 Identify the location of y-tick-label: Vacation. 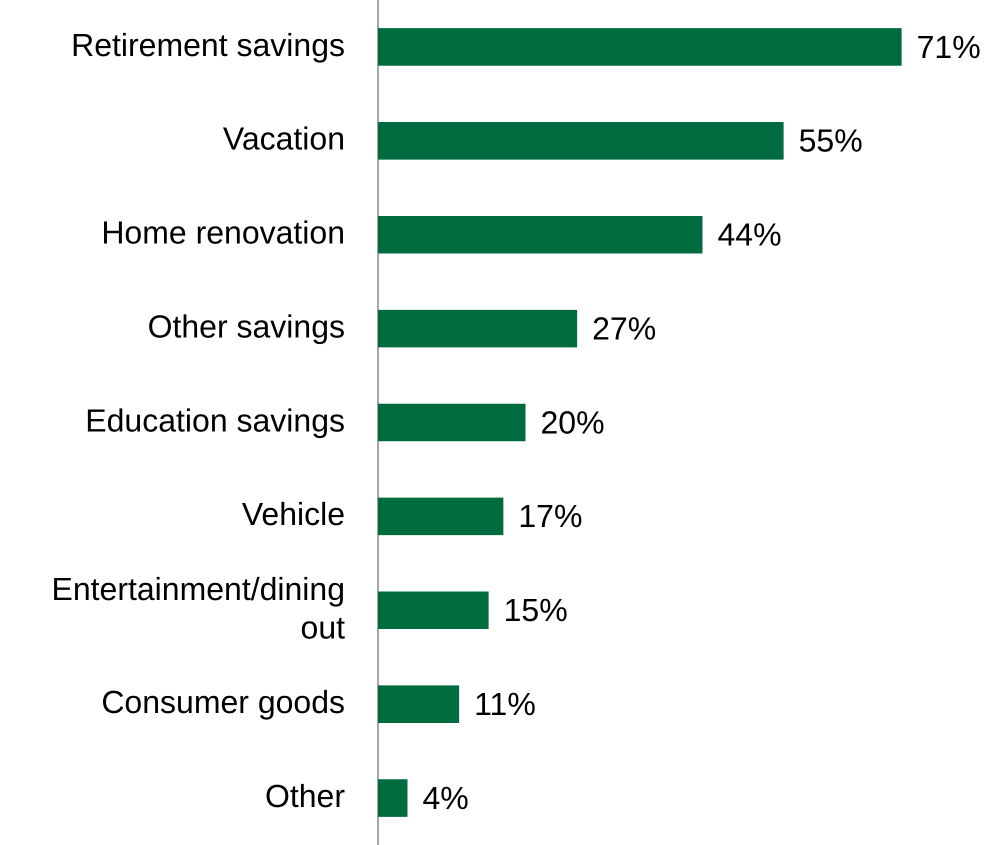
(283, 138).